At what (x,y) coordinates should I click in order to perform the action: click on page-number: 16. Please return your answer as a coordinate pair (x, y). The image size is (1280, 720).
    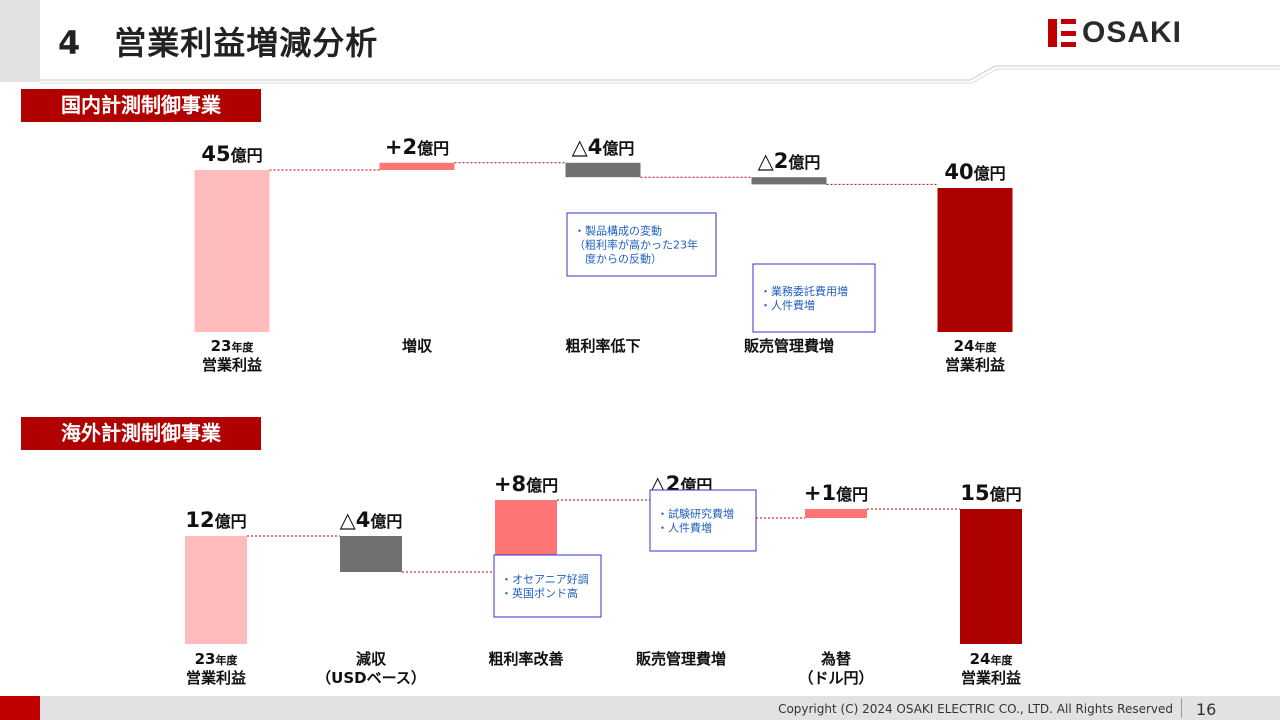
    Looking at the image, I should click on (1206, 709).